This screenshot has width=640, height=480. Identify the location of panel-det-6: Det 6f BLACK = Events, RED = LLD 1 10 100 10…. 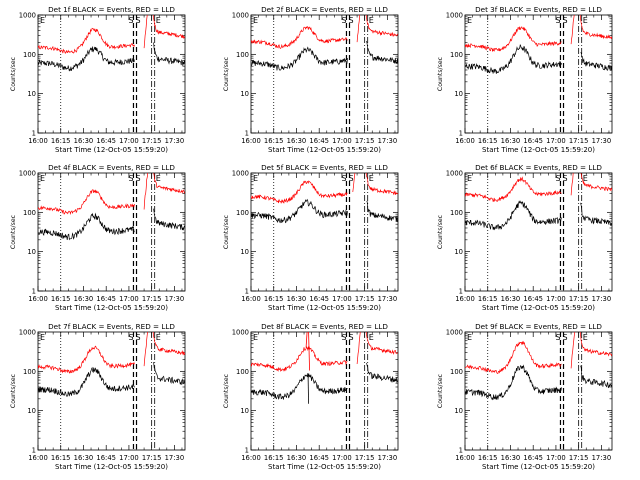
(525, 237).